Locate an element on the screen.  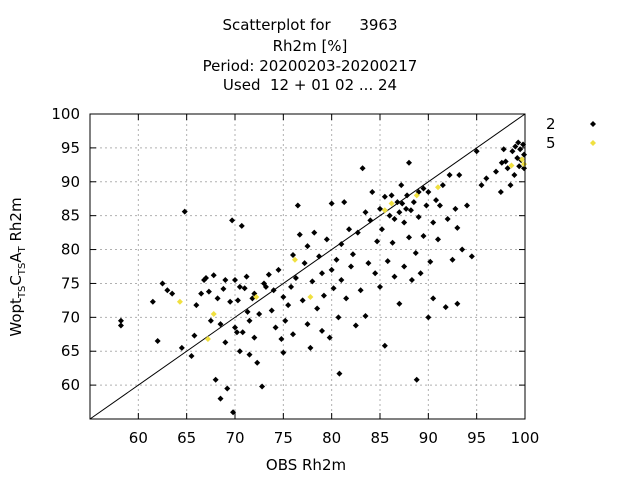
chart-title-line-4: Used 12 + 01 02 ... 24 is located at coordinates (310, 85).